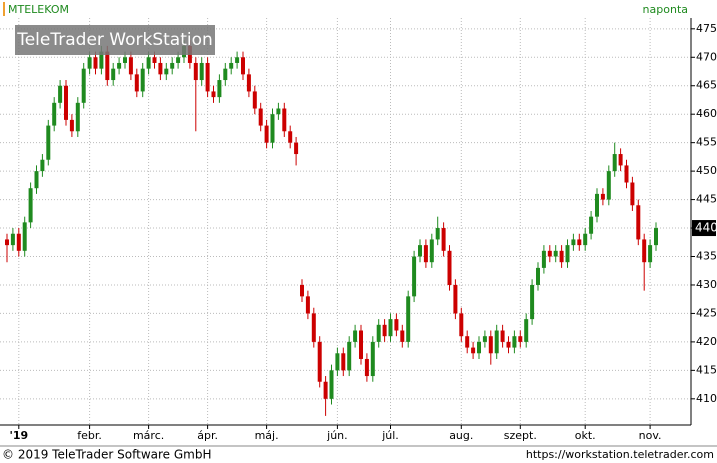 The width and height of the screenshot is (717, 463). I want to click on x-tick-label: febr., so click(89, 435).